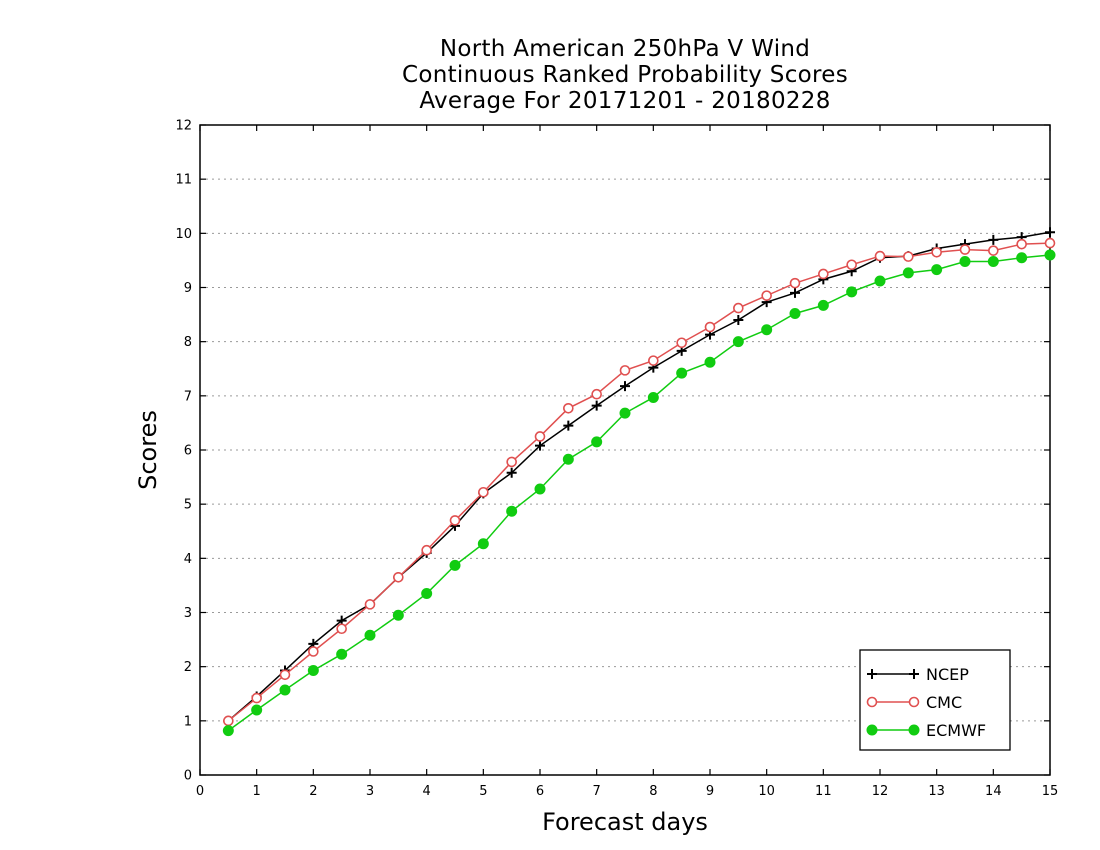 This screenshot has width=1100, height=850. What do you see at coordinates (872, 674) in the screenshot?
I see `legend-marker-ncep-left` at bounding box center [872, 674].